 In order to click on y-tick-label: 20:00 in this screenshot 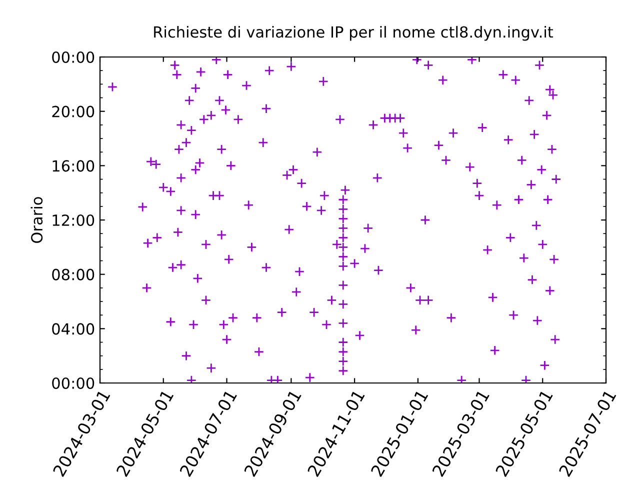, I will do `click(73, 112)`.